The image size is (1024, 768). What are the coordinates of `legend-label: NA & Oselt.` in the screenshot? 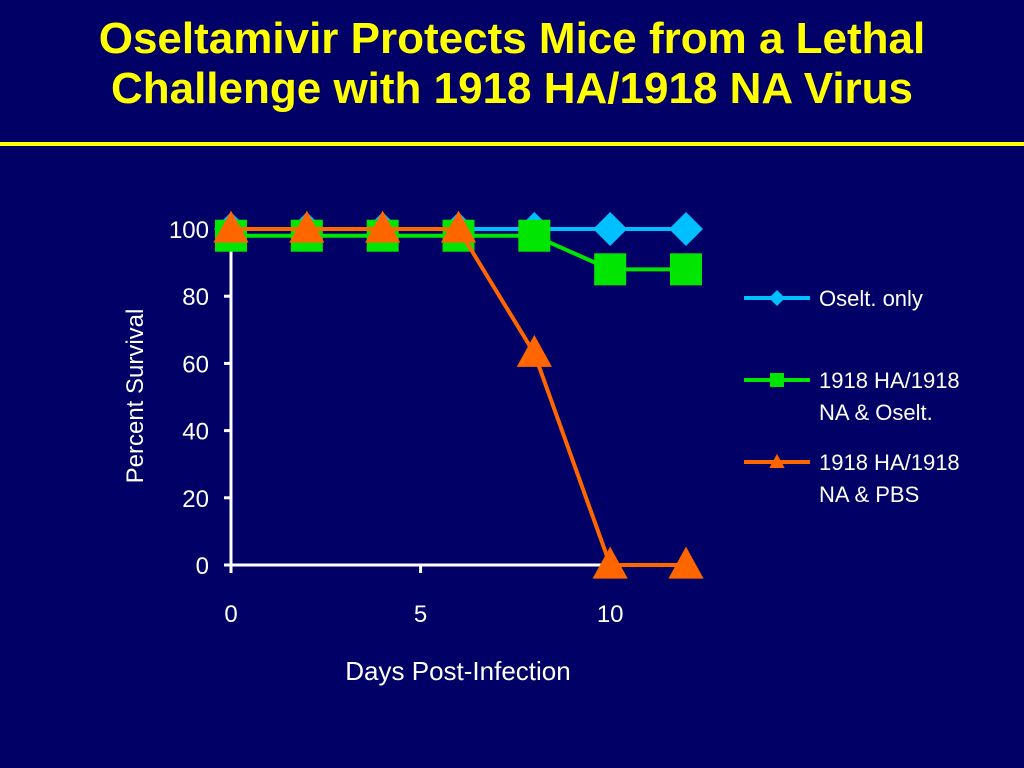 It's located at (876, 412).